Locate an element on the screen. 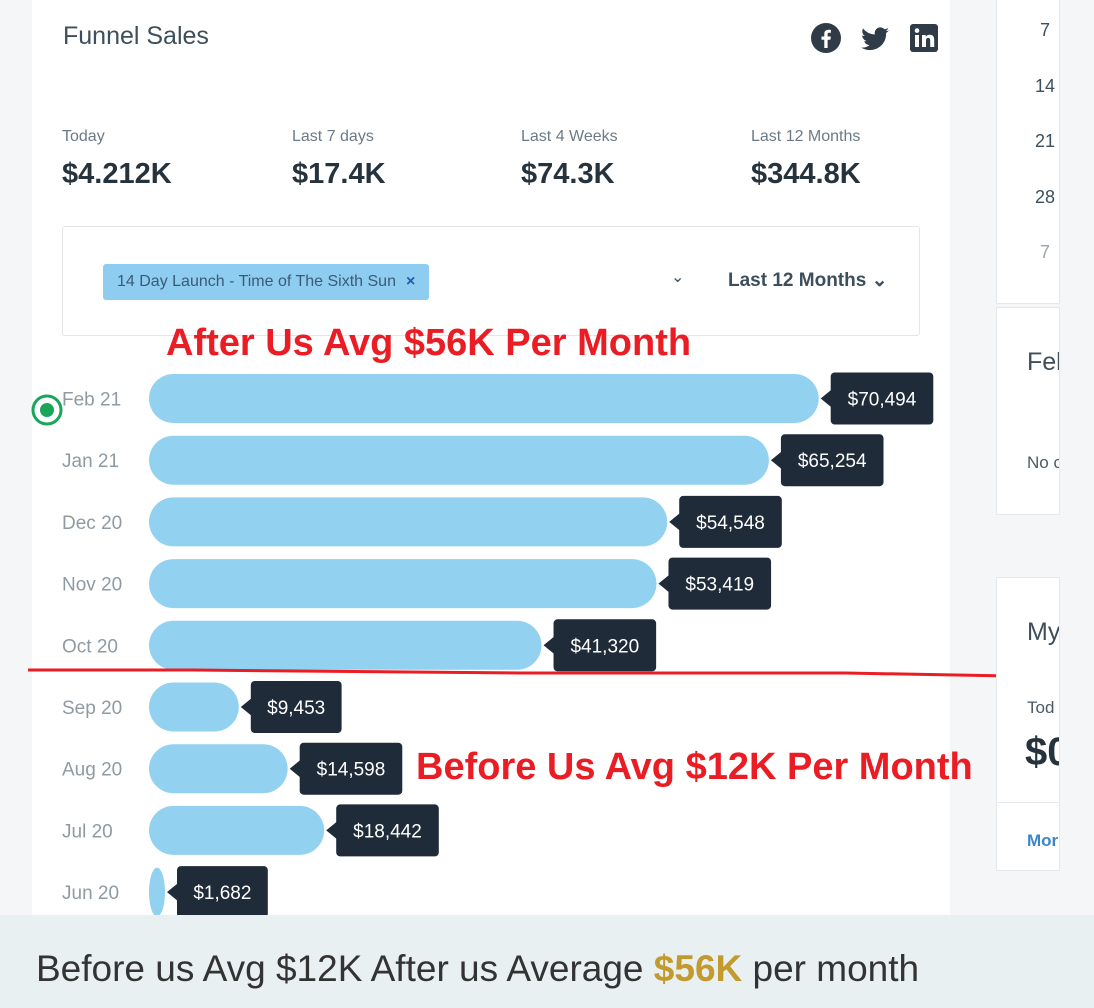 This screenshot has width=1094, height=1008. caption-bar is located at coordinates (547, 961).